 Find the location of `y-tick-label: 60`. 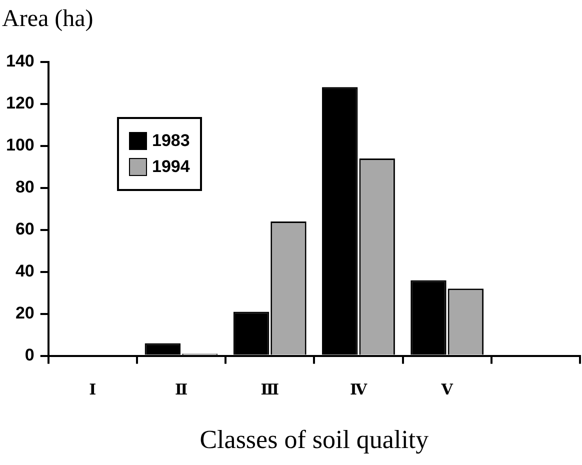

y-tick-label: 60 is located at coordinates (24, 229).